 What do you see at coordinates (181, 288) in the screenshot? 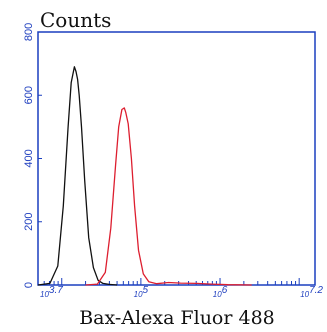
I see `x-ticks: 103.7 10⁵ 10⁶ 107.2` at bounding box center [181, 288].